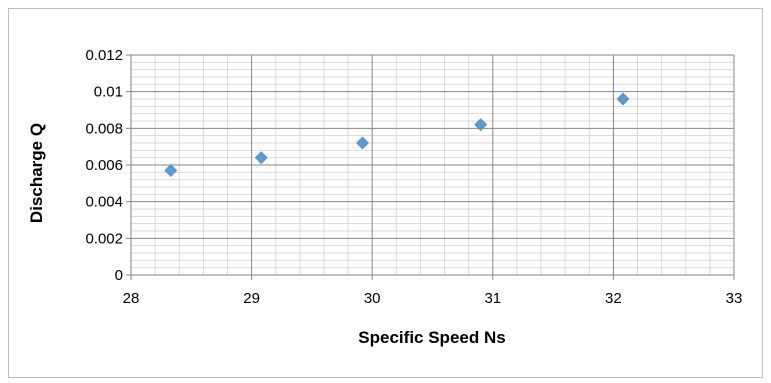 The image size is (771, 383). What do you see at coordinates (104, 128) in the screenshot?
I see `y-tick-label: 0.008` at bounding box center [104, 128].